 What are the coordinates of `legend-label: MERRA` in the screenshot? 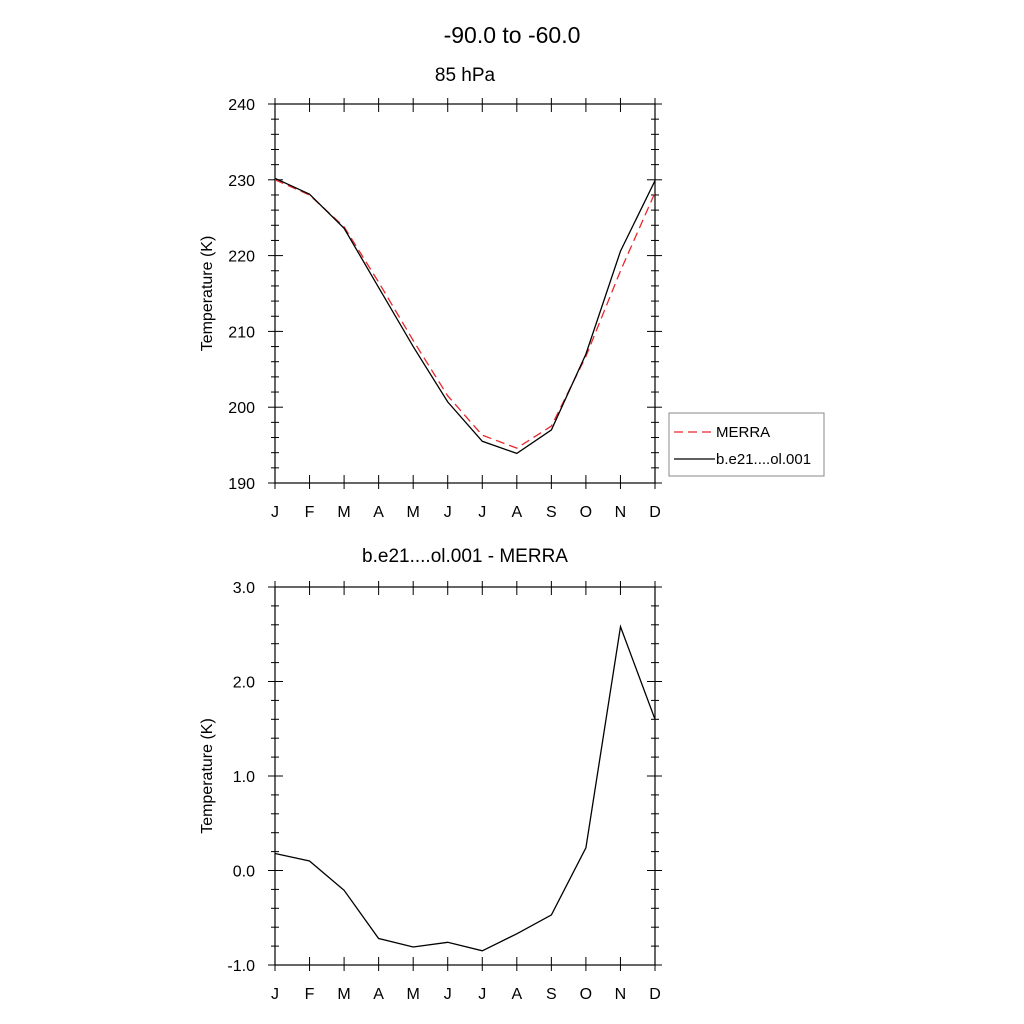 It's located at (743, 432).